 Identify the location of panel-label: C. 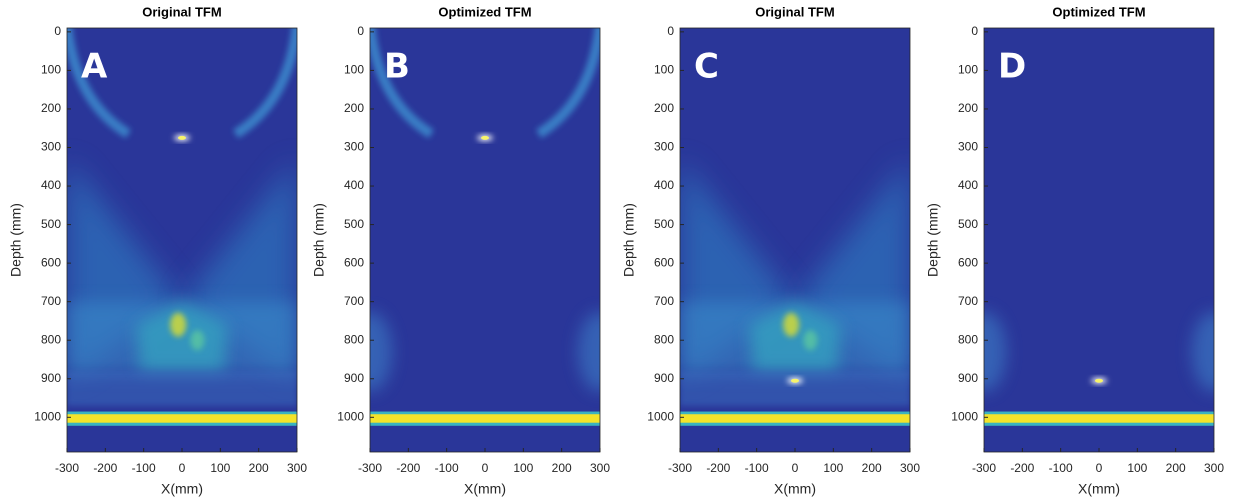
(706, 67).